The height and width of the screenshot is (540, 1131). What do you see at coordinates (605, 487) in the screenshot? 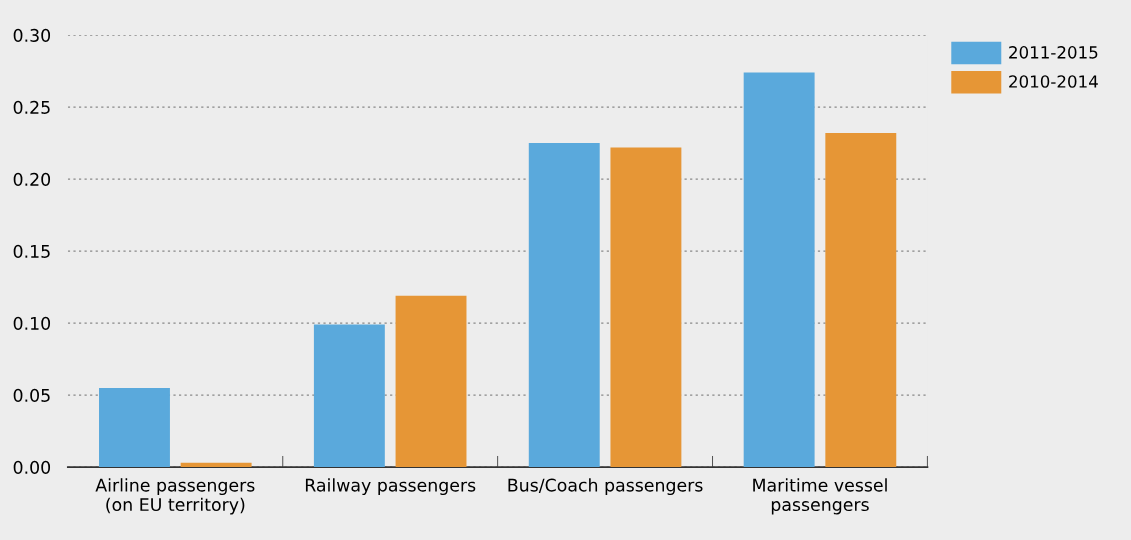
I see `x-tick-label: Bus/Coach passengers` at bounding box center [605, 487].